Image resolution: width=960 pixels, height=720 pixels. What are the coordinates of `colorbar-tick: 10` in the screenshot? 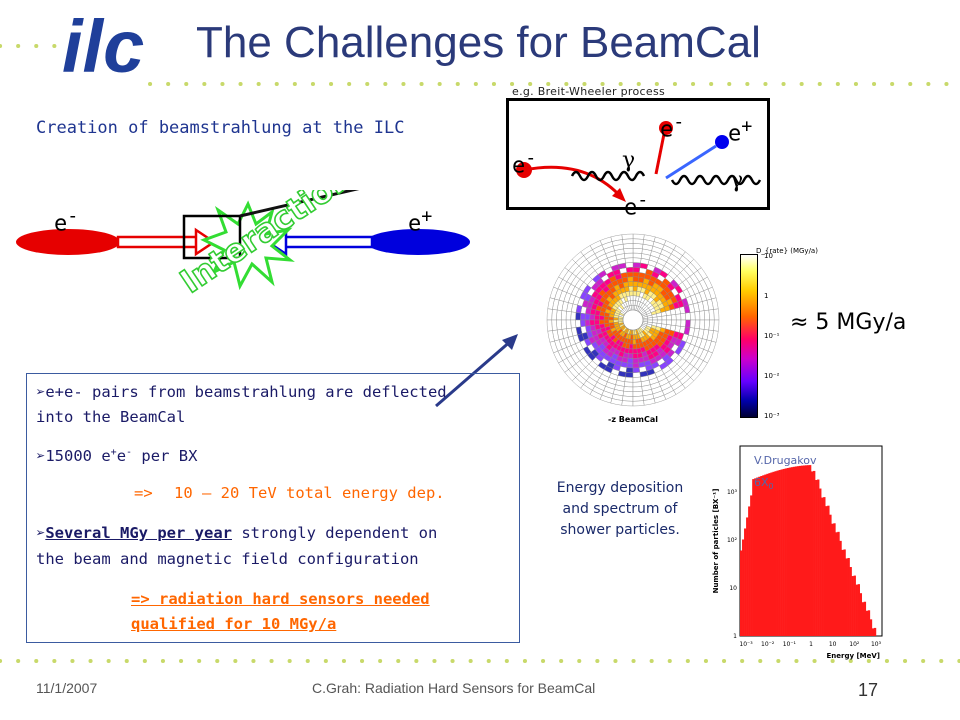 It's located at (768, 256).